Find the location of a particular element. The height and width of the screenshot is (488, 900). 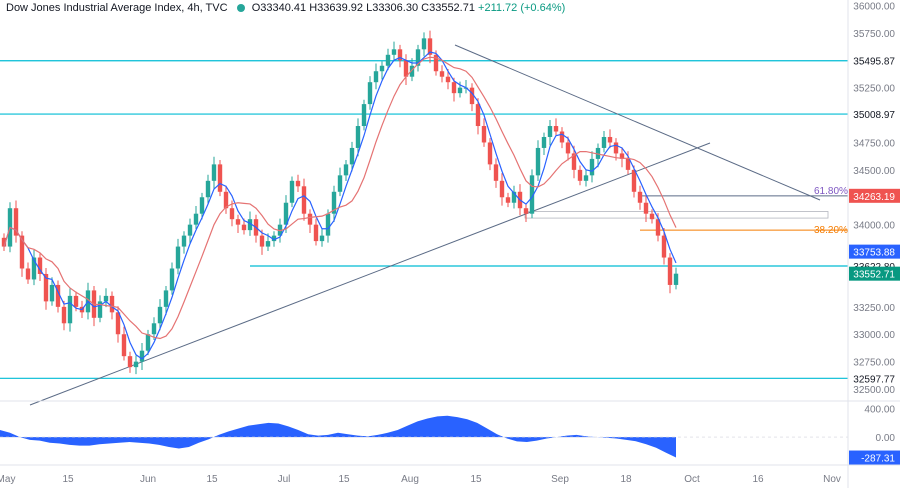

price-tick-label: 33250.00 is located at coordinates (874, 308).